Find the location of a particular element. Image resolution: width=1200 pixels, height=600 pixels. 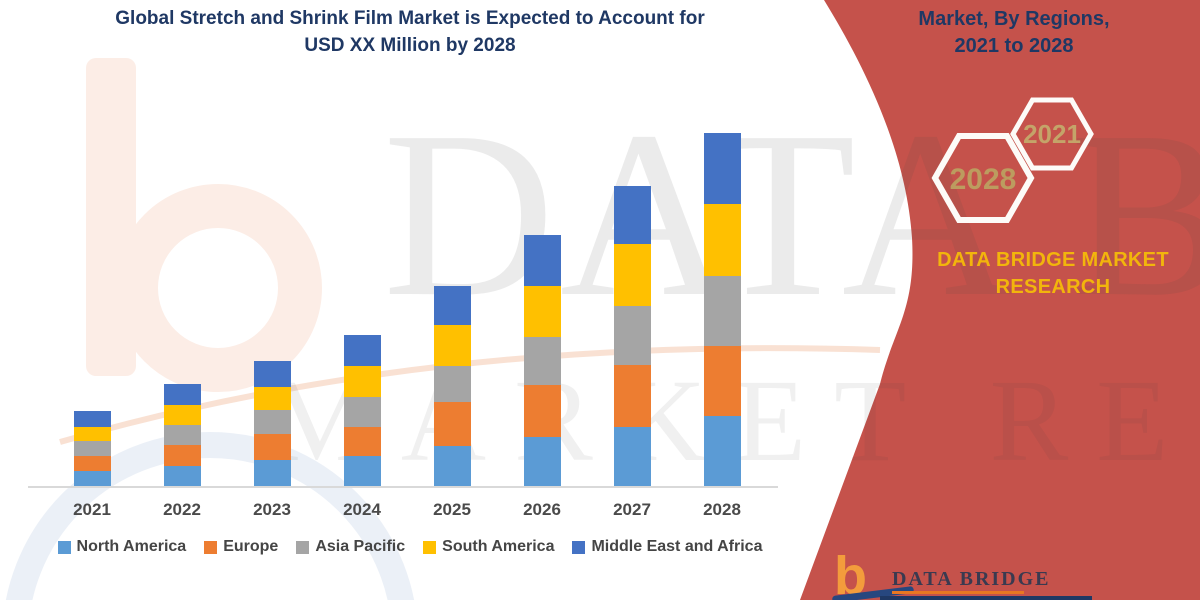

legend-item-europe: Europe is located at coordinates (241, 547).